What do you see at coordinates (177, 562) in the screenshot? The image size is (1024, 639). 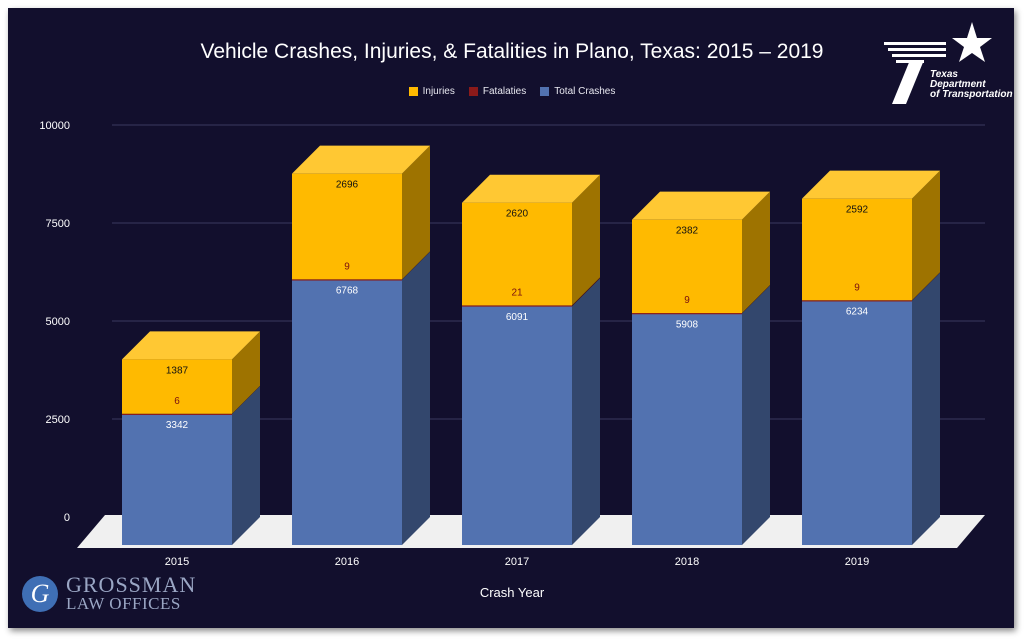 I see `x-tick-label: 2015` at bounding box center [177, 562].